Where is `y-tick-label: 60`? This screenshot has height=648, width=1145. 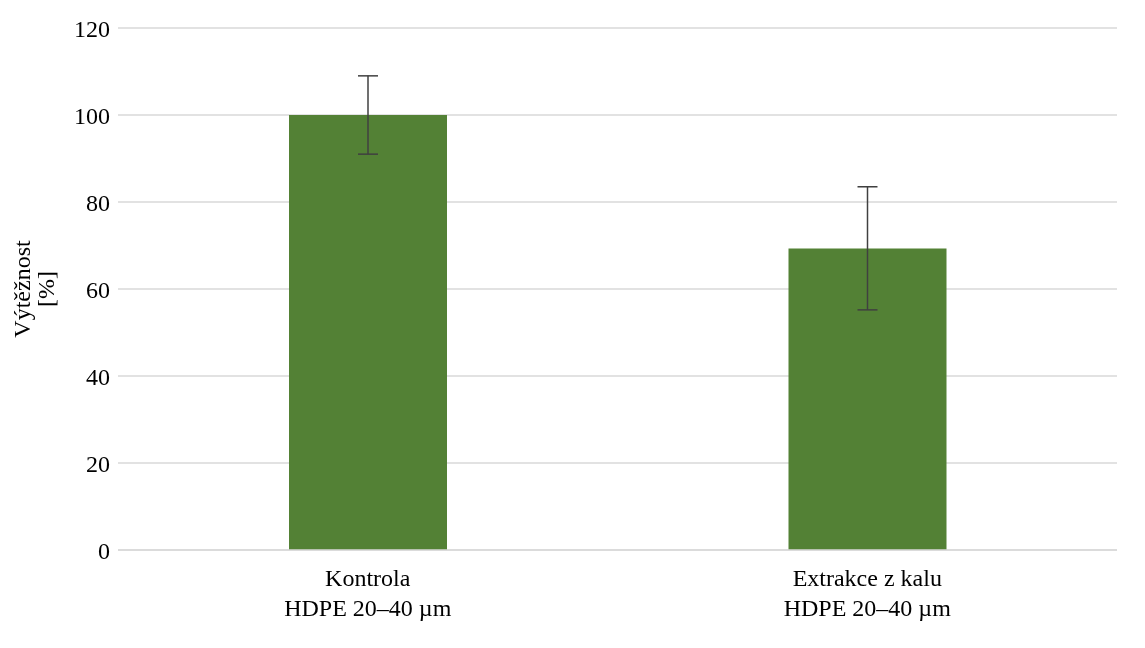 y-tick-label: 60 is located at coordinates (98, 289).